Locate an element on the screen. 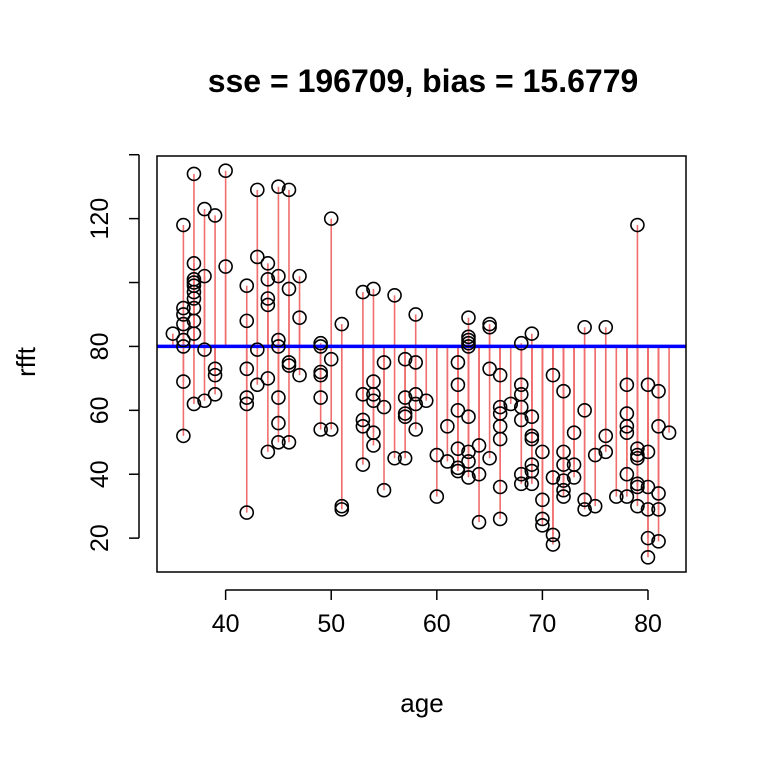  x-tick-label: 70 is located at coordinates (542, 624).